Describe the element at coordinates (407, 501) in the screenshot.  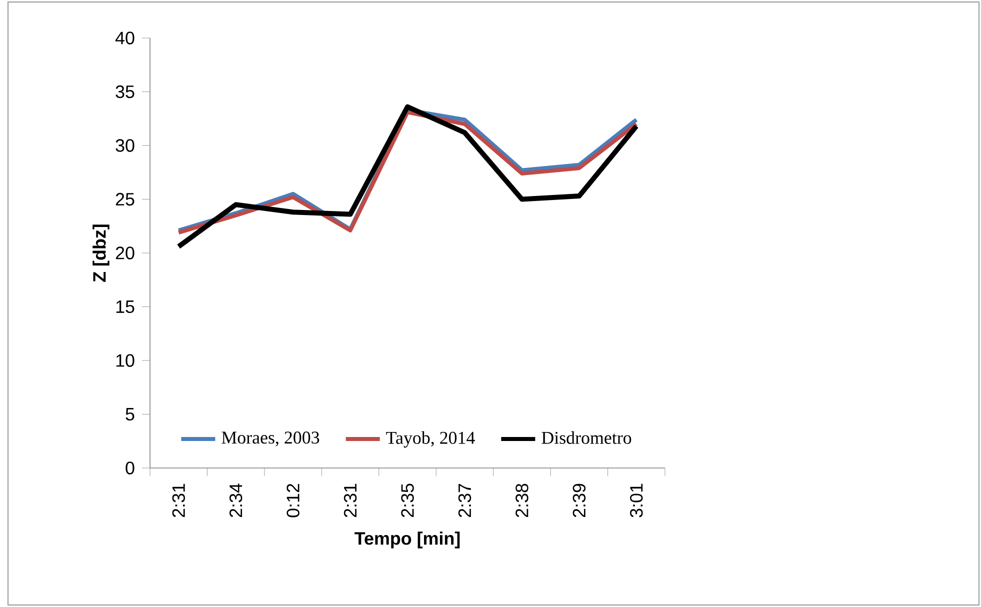
I see `x-tick-label: 2:35` at that location.